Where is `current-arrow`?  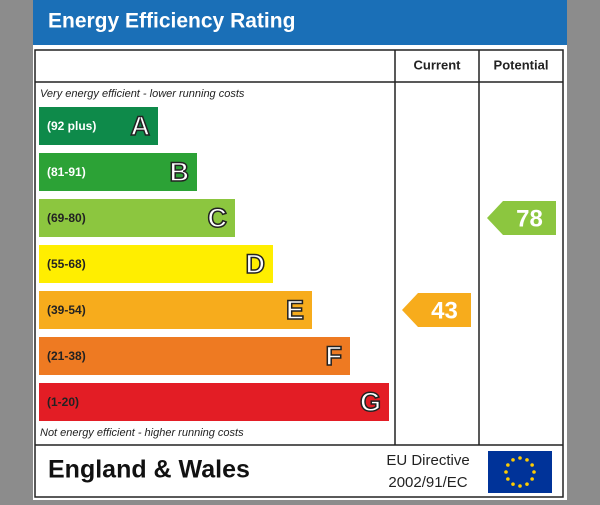 current-arrow is located at coordinates (436, 310).